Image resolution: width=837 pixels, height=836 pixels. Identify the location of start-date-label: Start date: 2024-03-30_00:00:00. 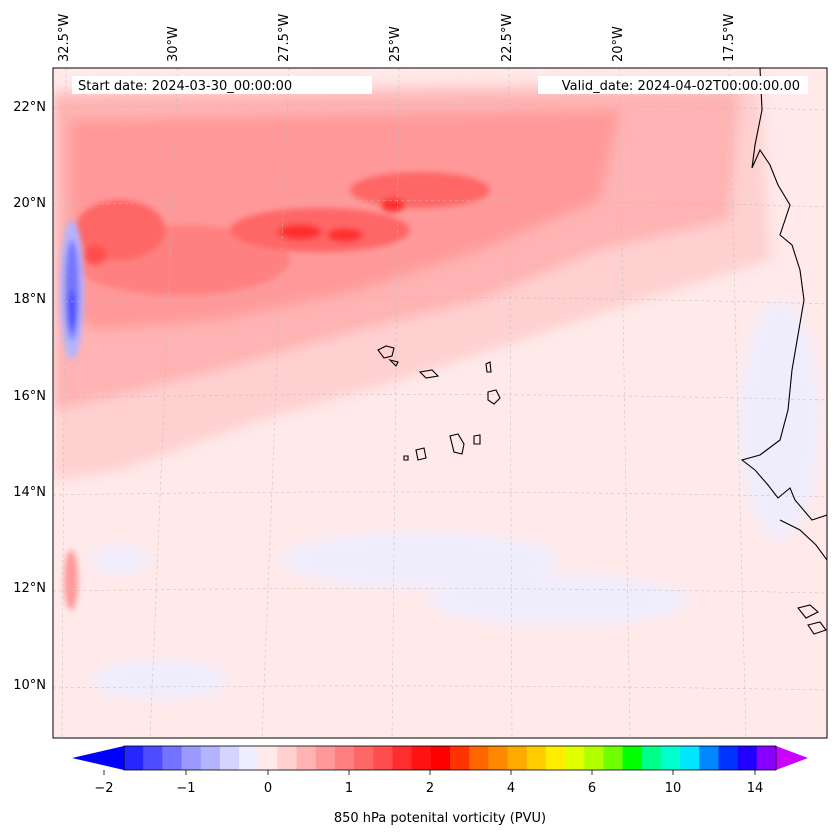
(185, 86).